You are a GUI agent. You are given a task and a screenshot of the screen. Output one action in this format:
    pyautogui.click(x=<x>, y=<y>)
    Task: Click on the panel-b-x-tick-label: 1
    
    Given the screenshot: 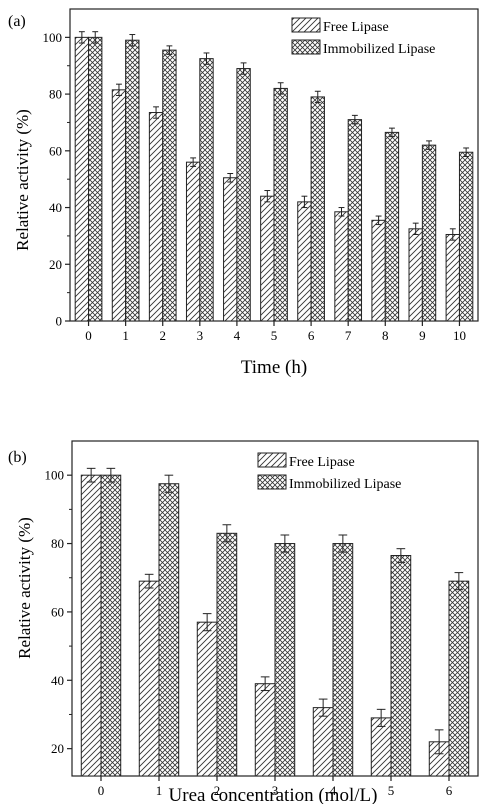 What is the action you would take?
    pyautogui.click(x=159, y=790)
    